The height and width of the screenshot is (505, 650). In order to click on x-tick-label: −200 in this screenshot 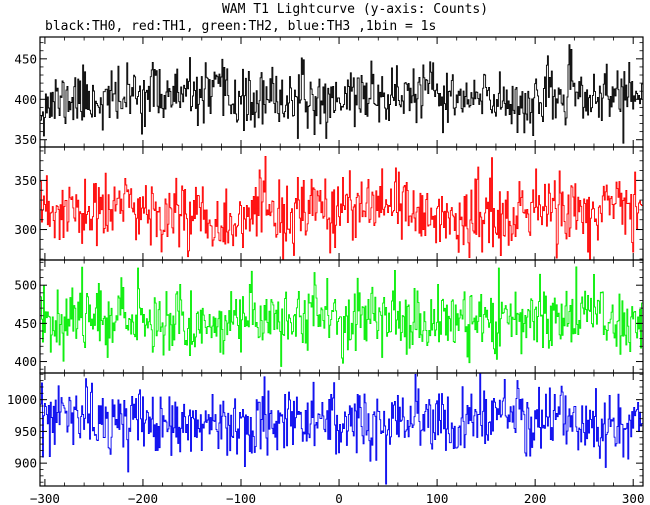, I will do `click(143, 498)`.